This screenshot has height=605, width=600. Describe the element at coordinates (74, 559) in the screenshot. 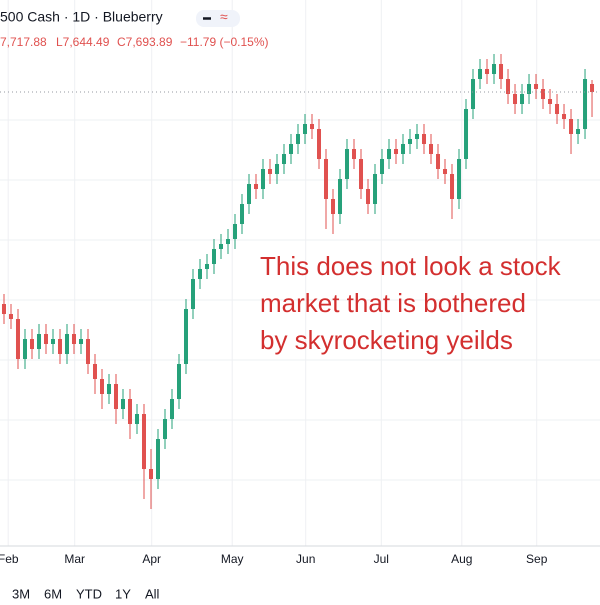

I see `x-tick-label: Mar` at that location.